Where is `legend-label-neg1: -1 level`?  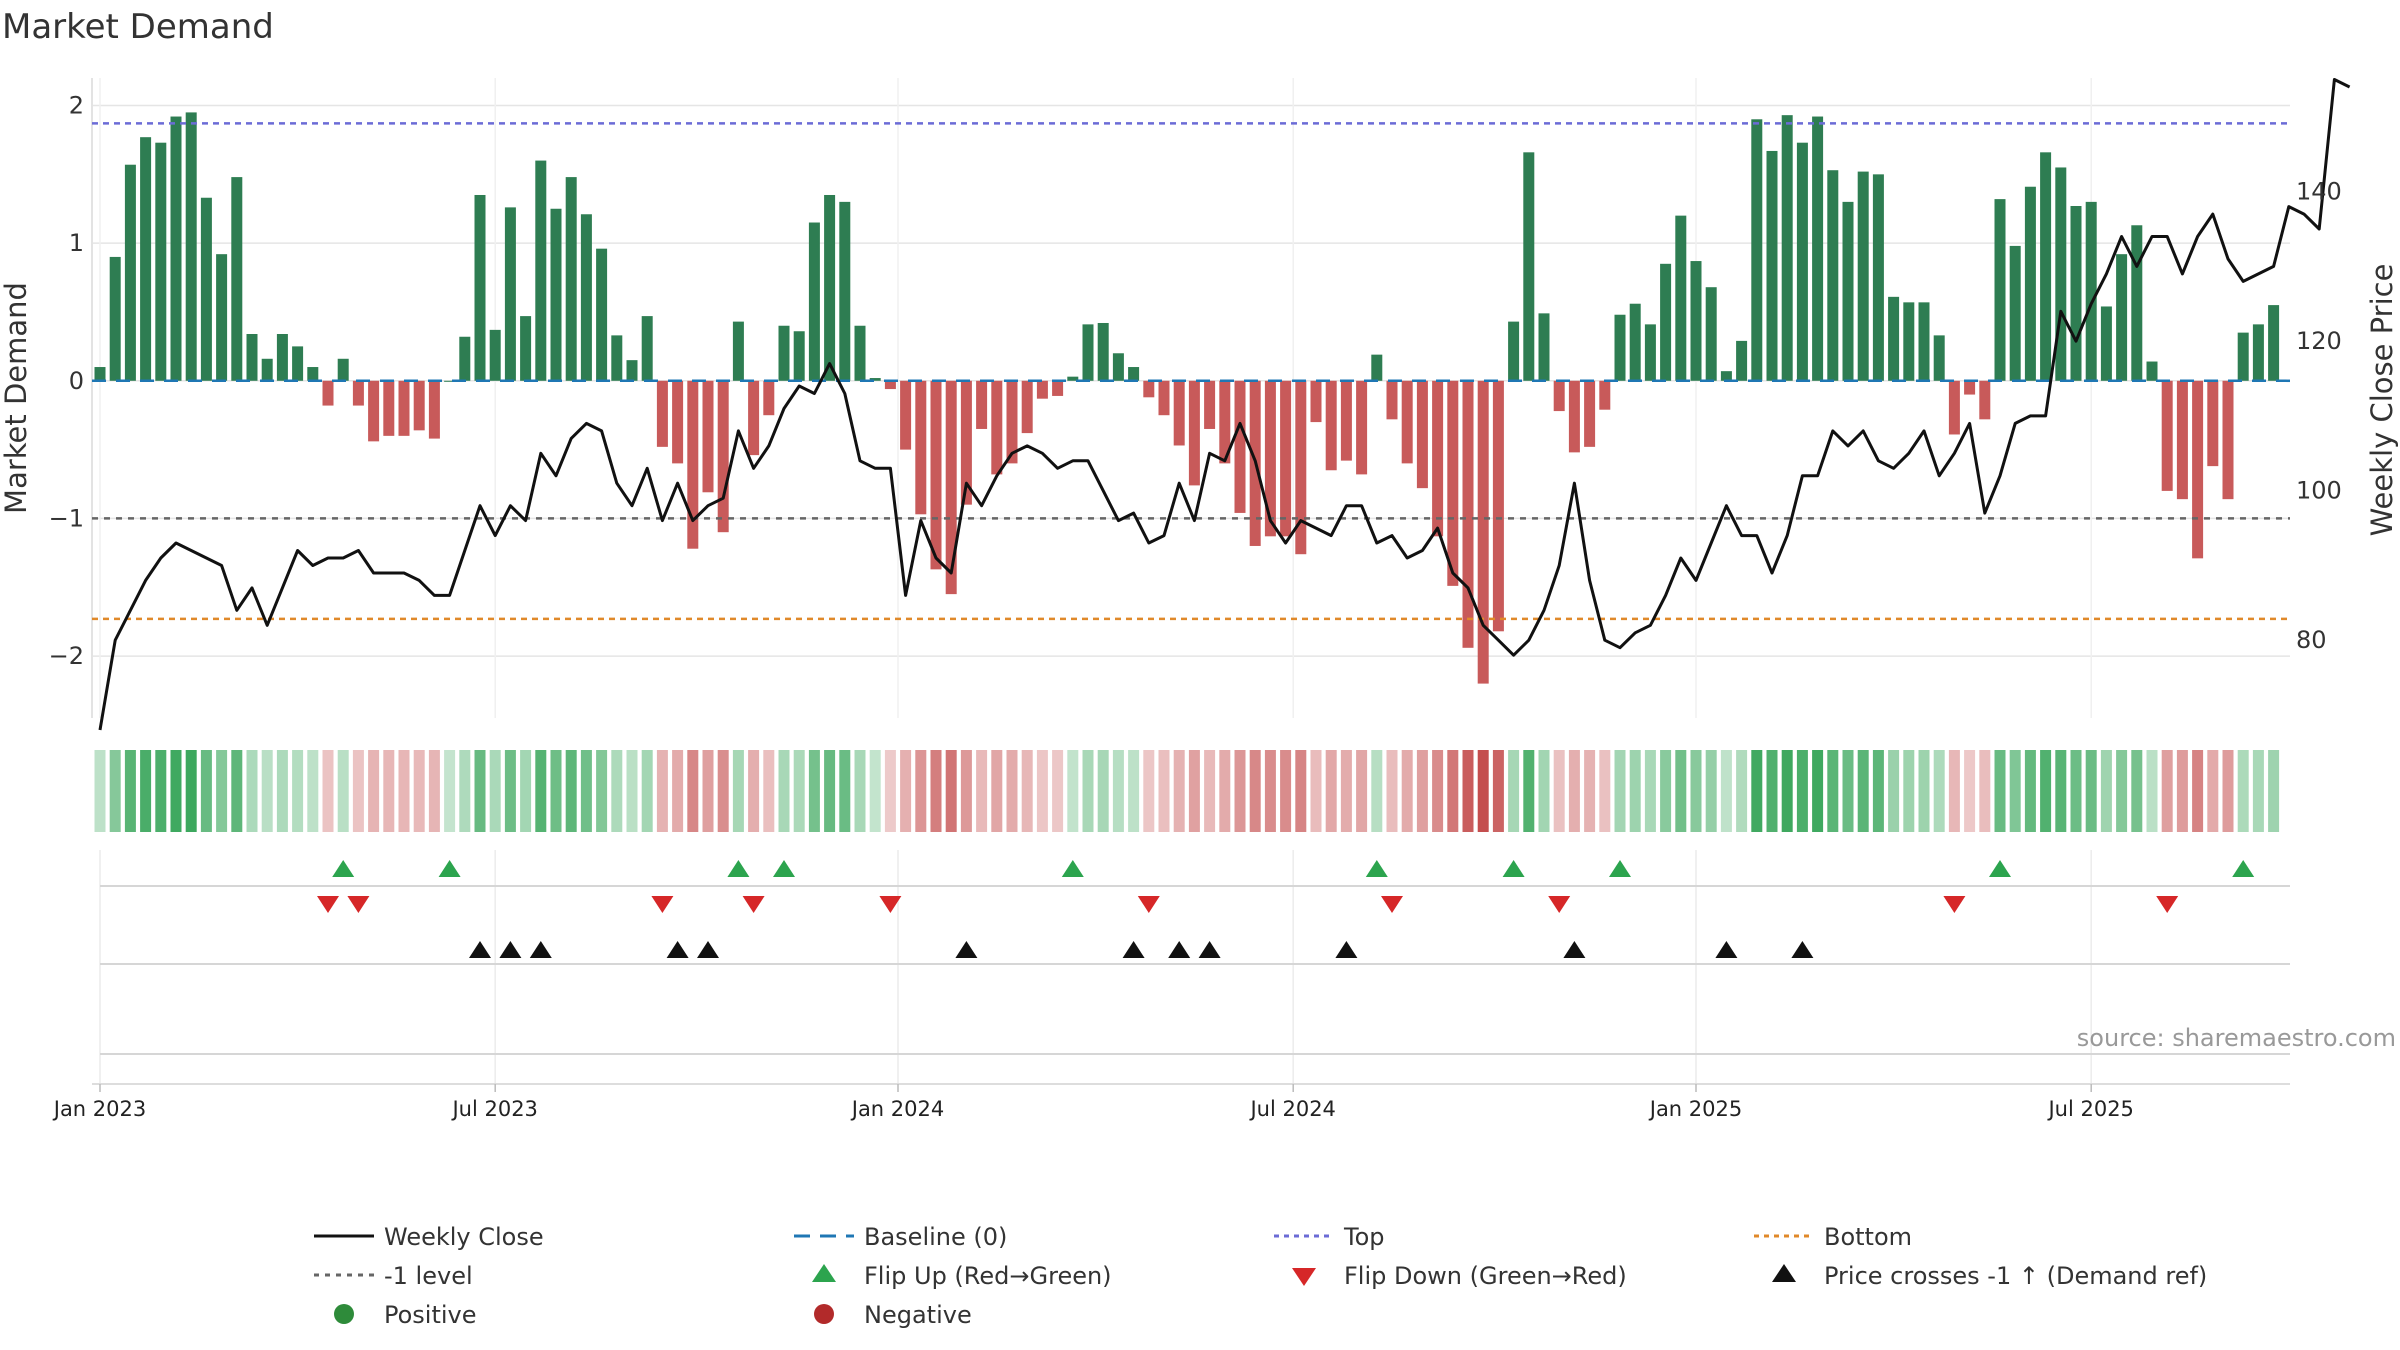 legend-label-neg1: -1 level is located at coordinates (428, 1276).